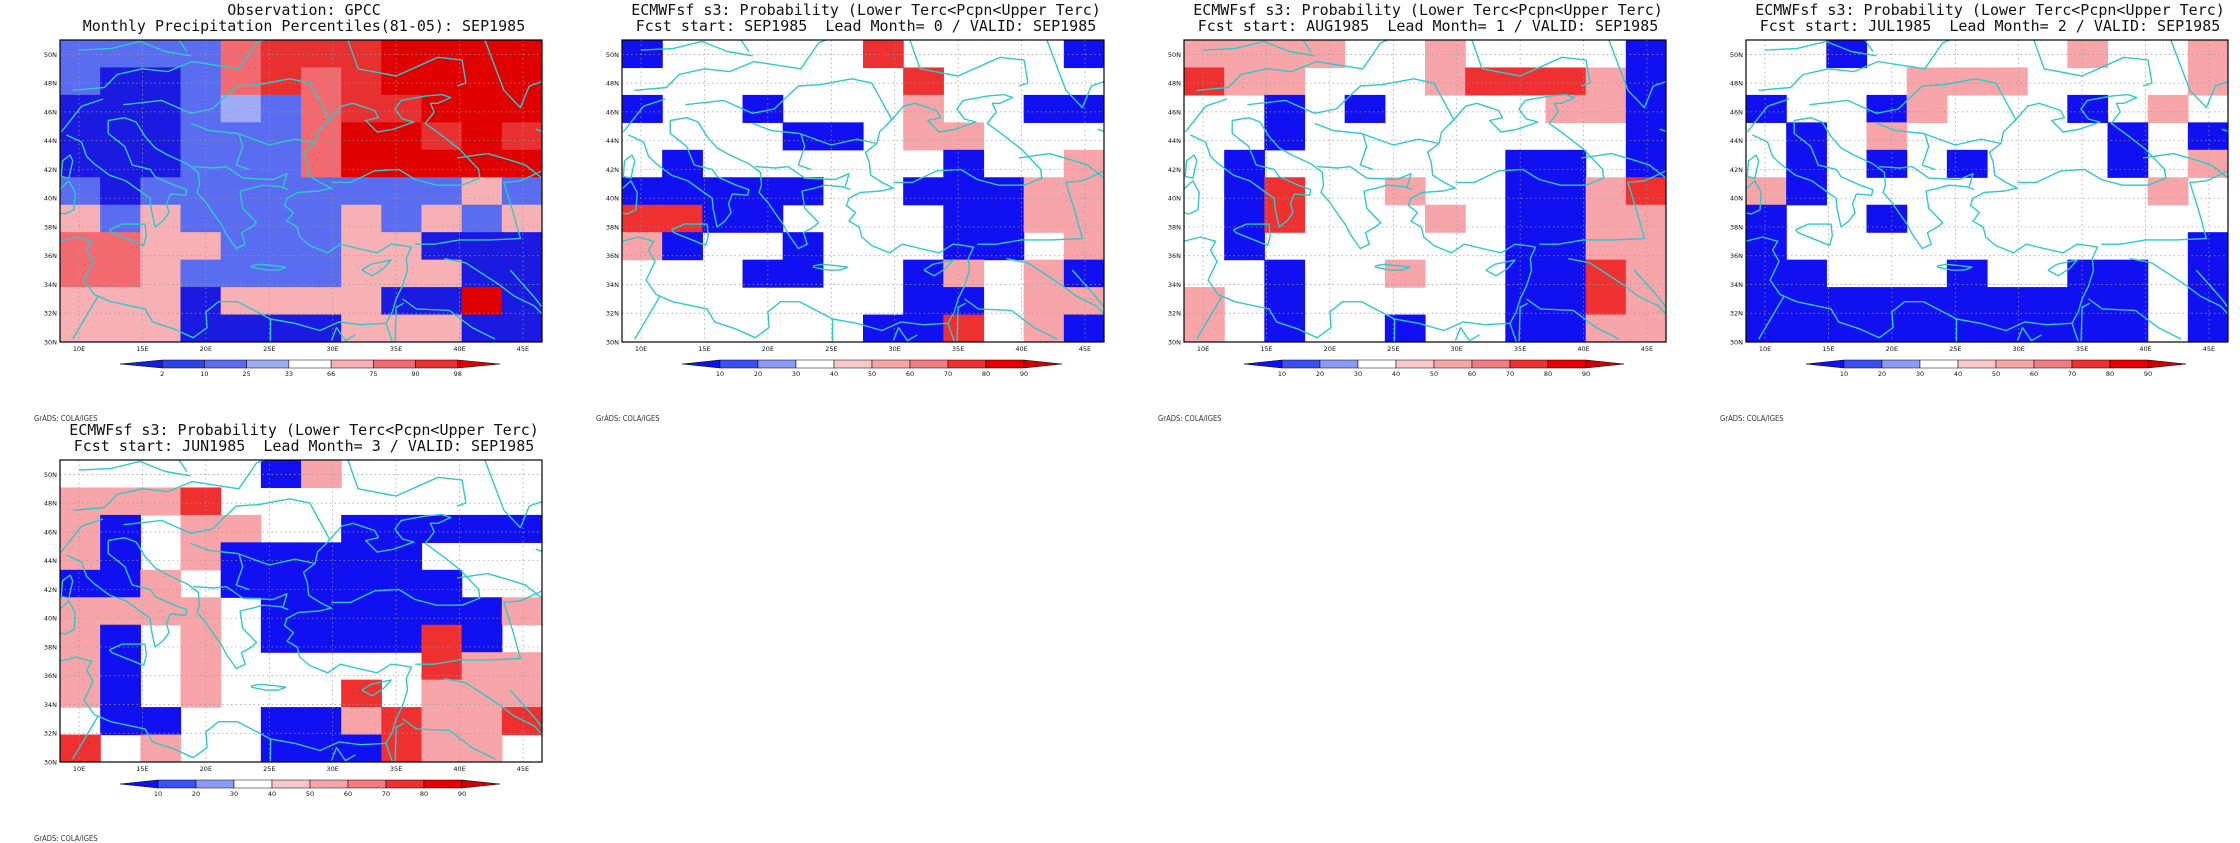 Image resolution: width=2240 pixels, height=843 pixels. What do you see at coordinates (272, 794) in the screenshot?
I see `colorbar-label: 40` at bounding box center [272, 794].